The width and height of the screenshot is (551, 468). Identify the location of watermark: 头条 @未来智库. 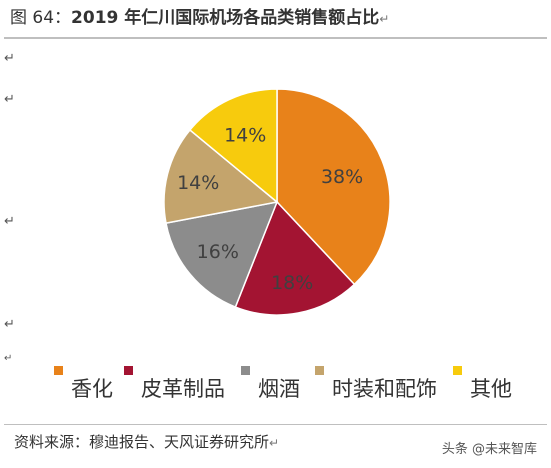
(489, 449).